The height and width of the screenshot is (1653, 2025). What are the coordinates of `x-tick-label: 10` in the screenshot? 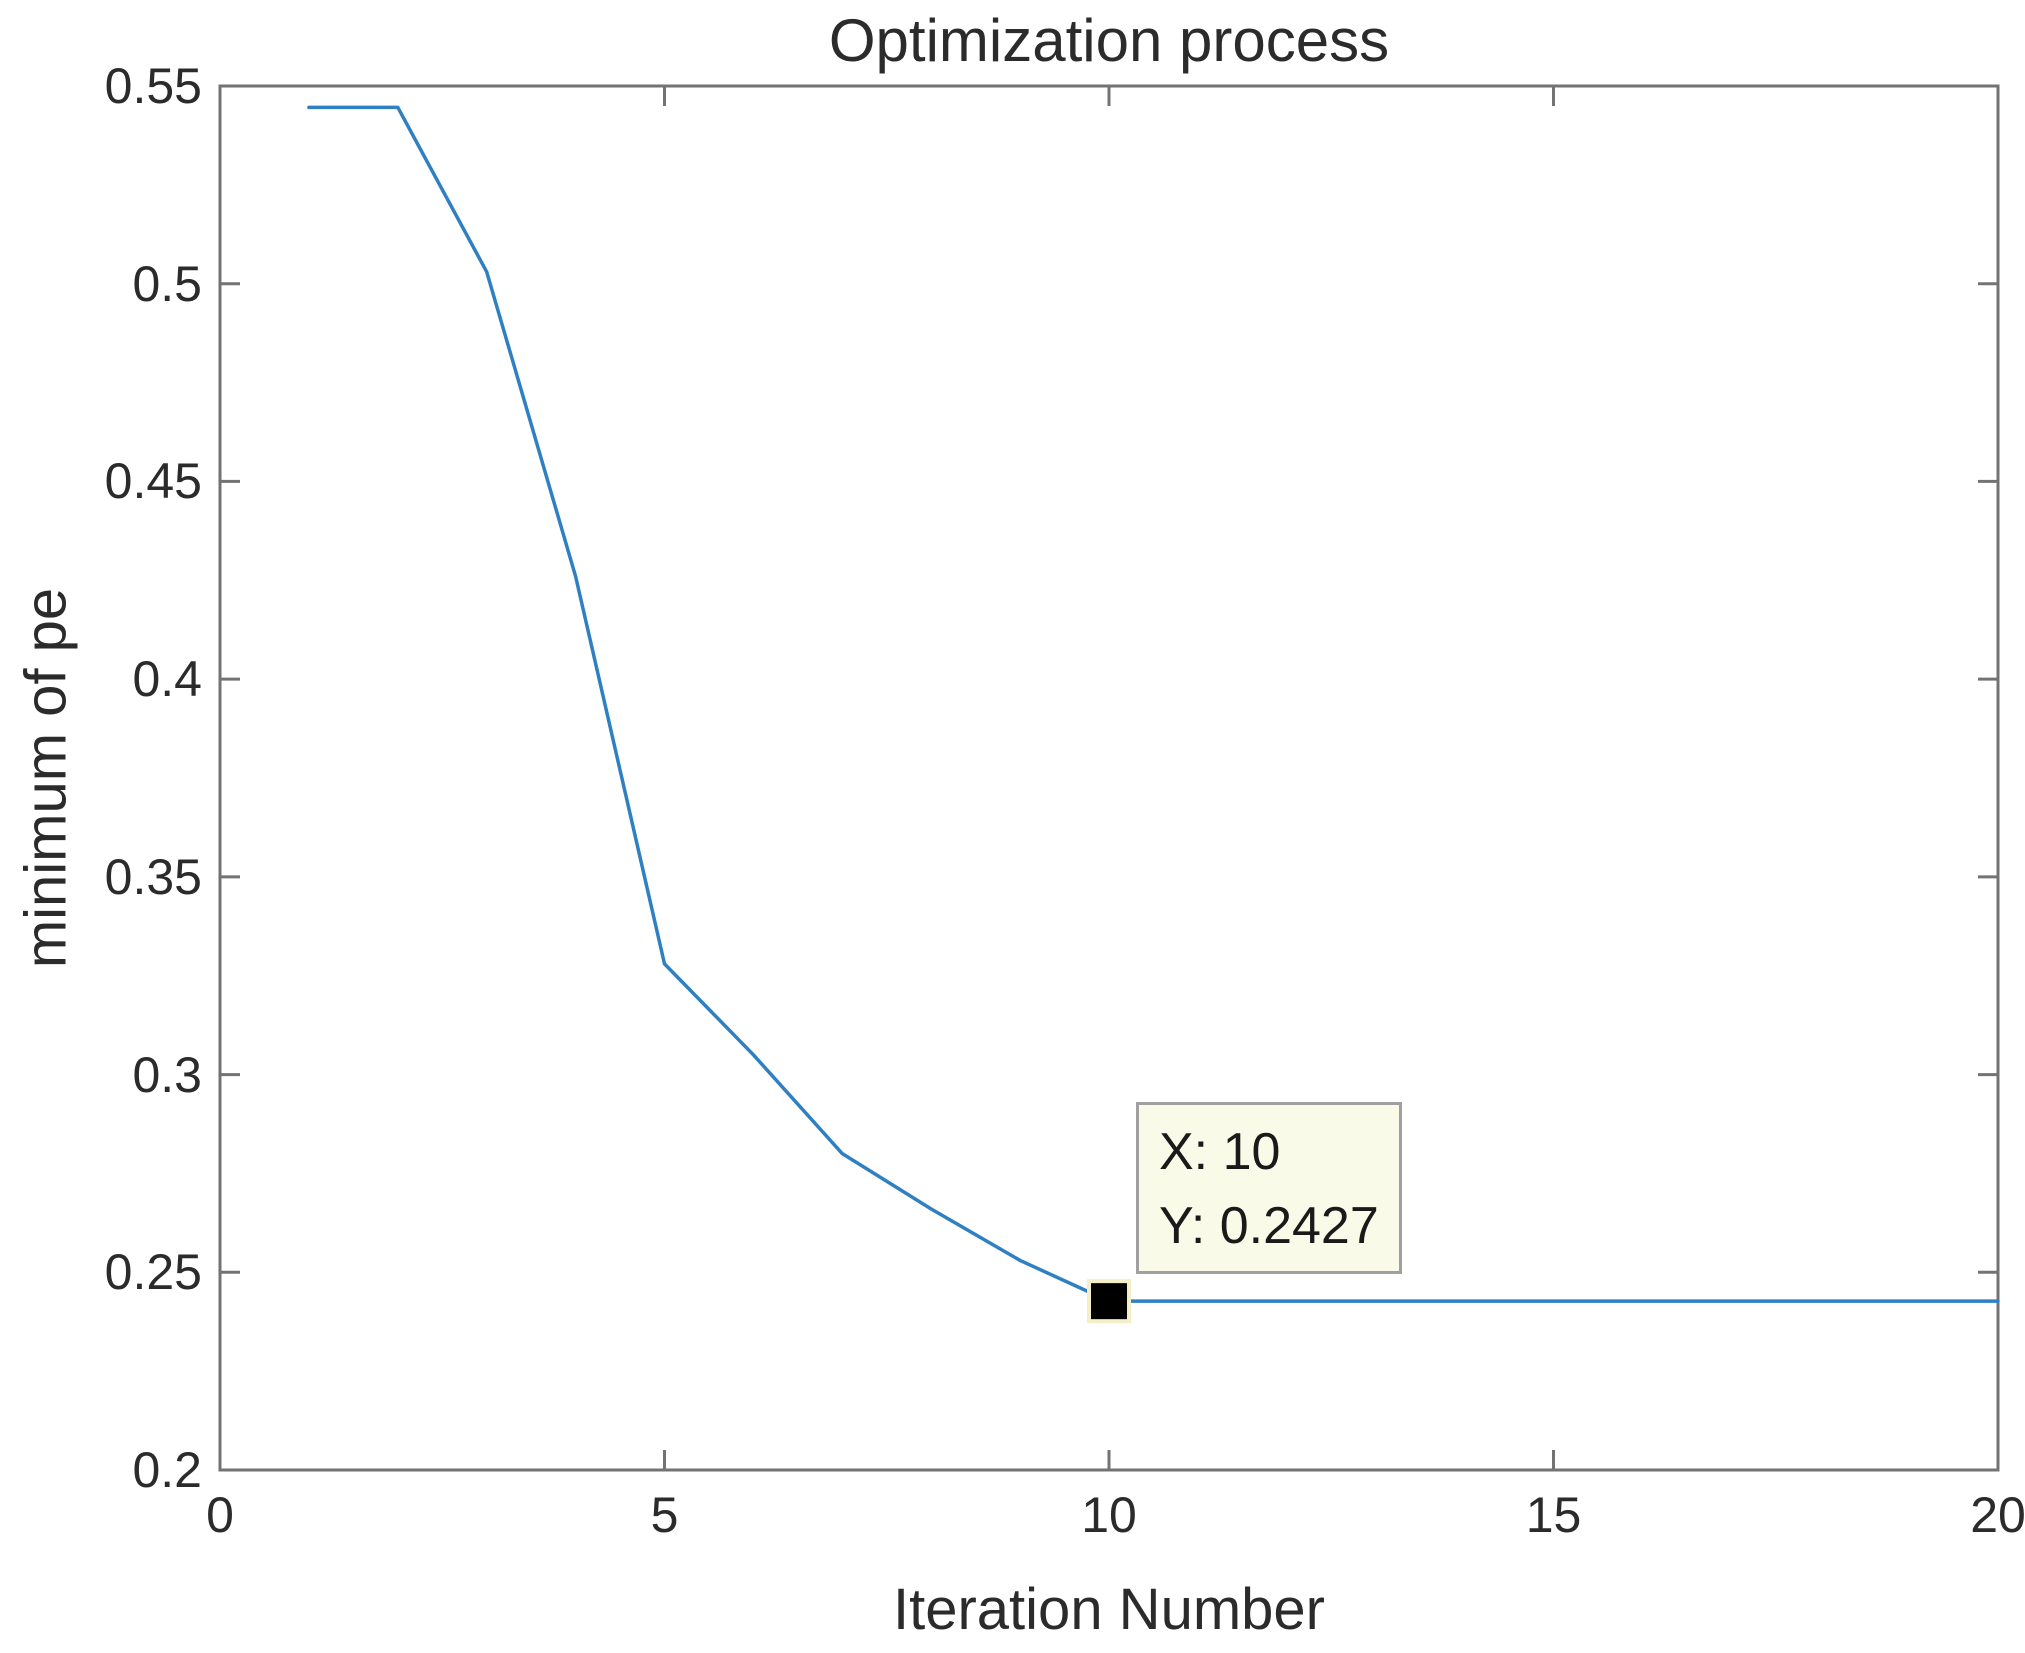 It's located at (1109, 1515).